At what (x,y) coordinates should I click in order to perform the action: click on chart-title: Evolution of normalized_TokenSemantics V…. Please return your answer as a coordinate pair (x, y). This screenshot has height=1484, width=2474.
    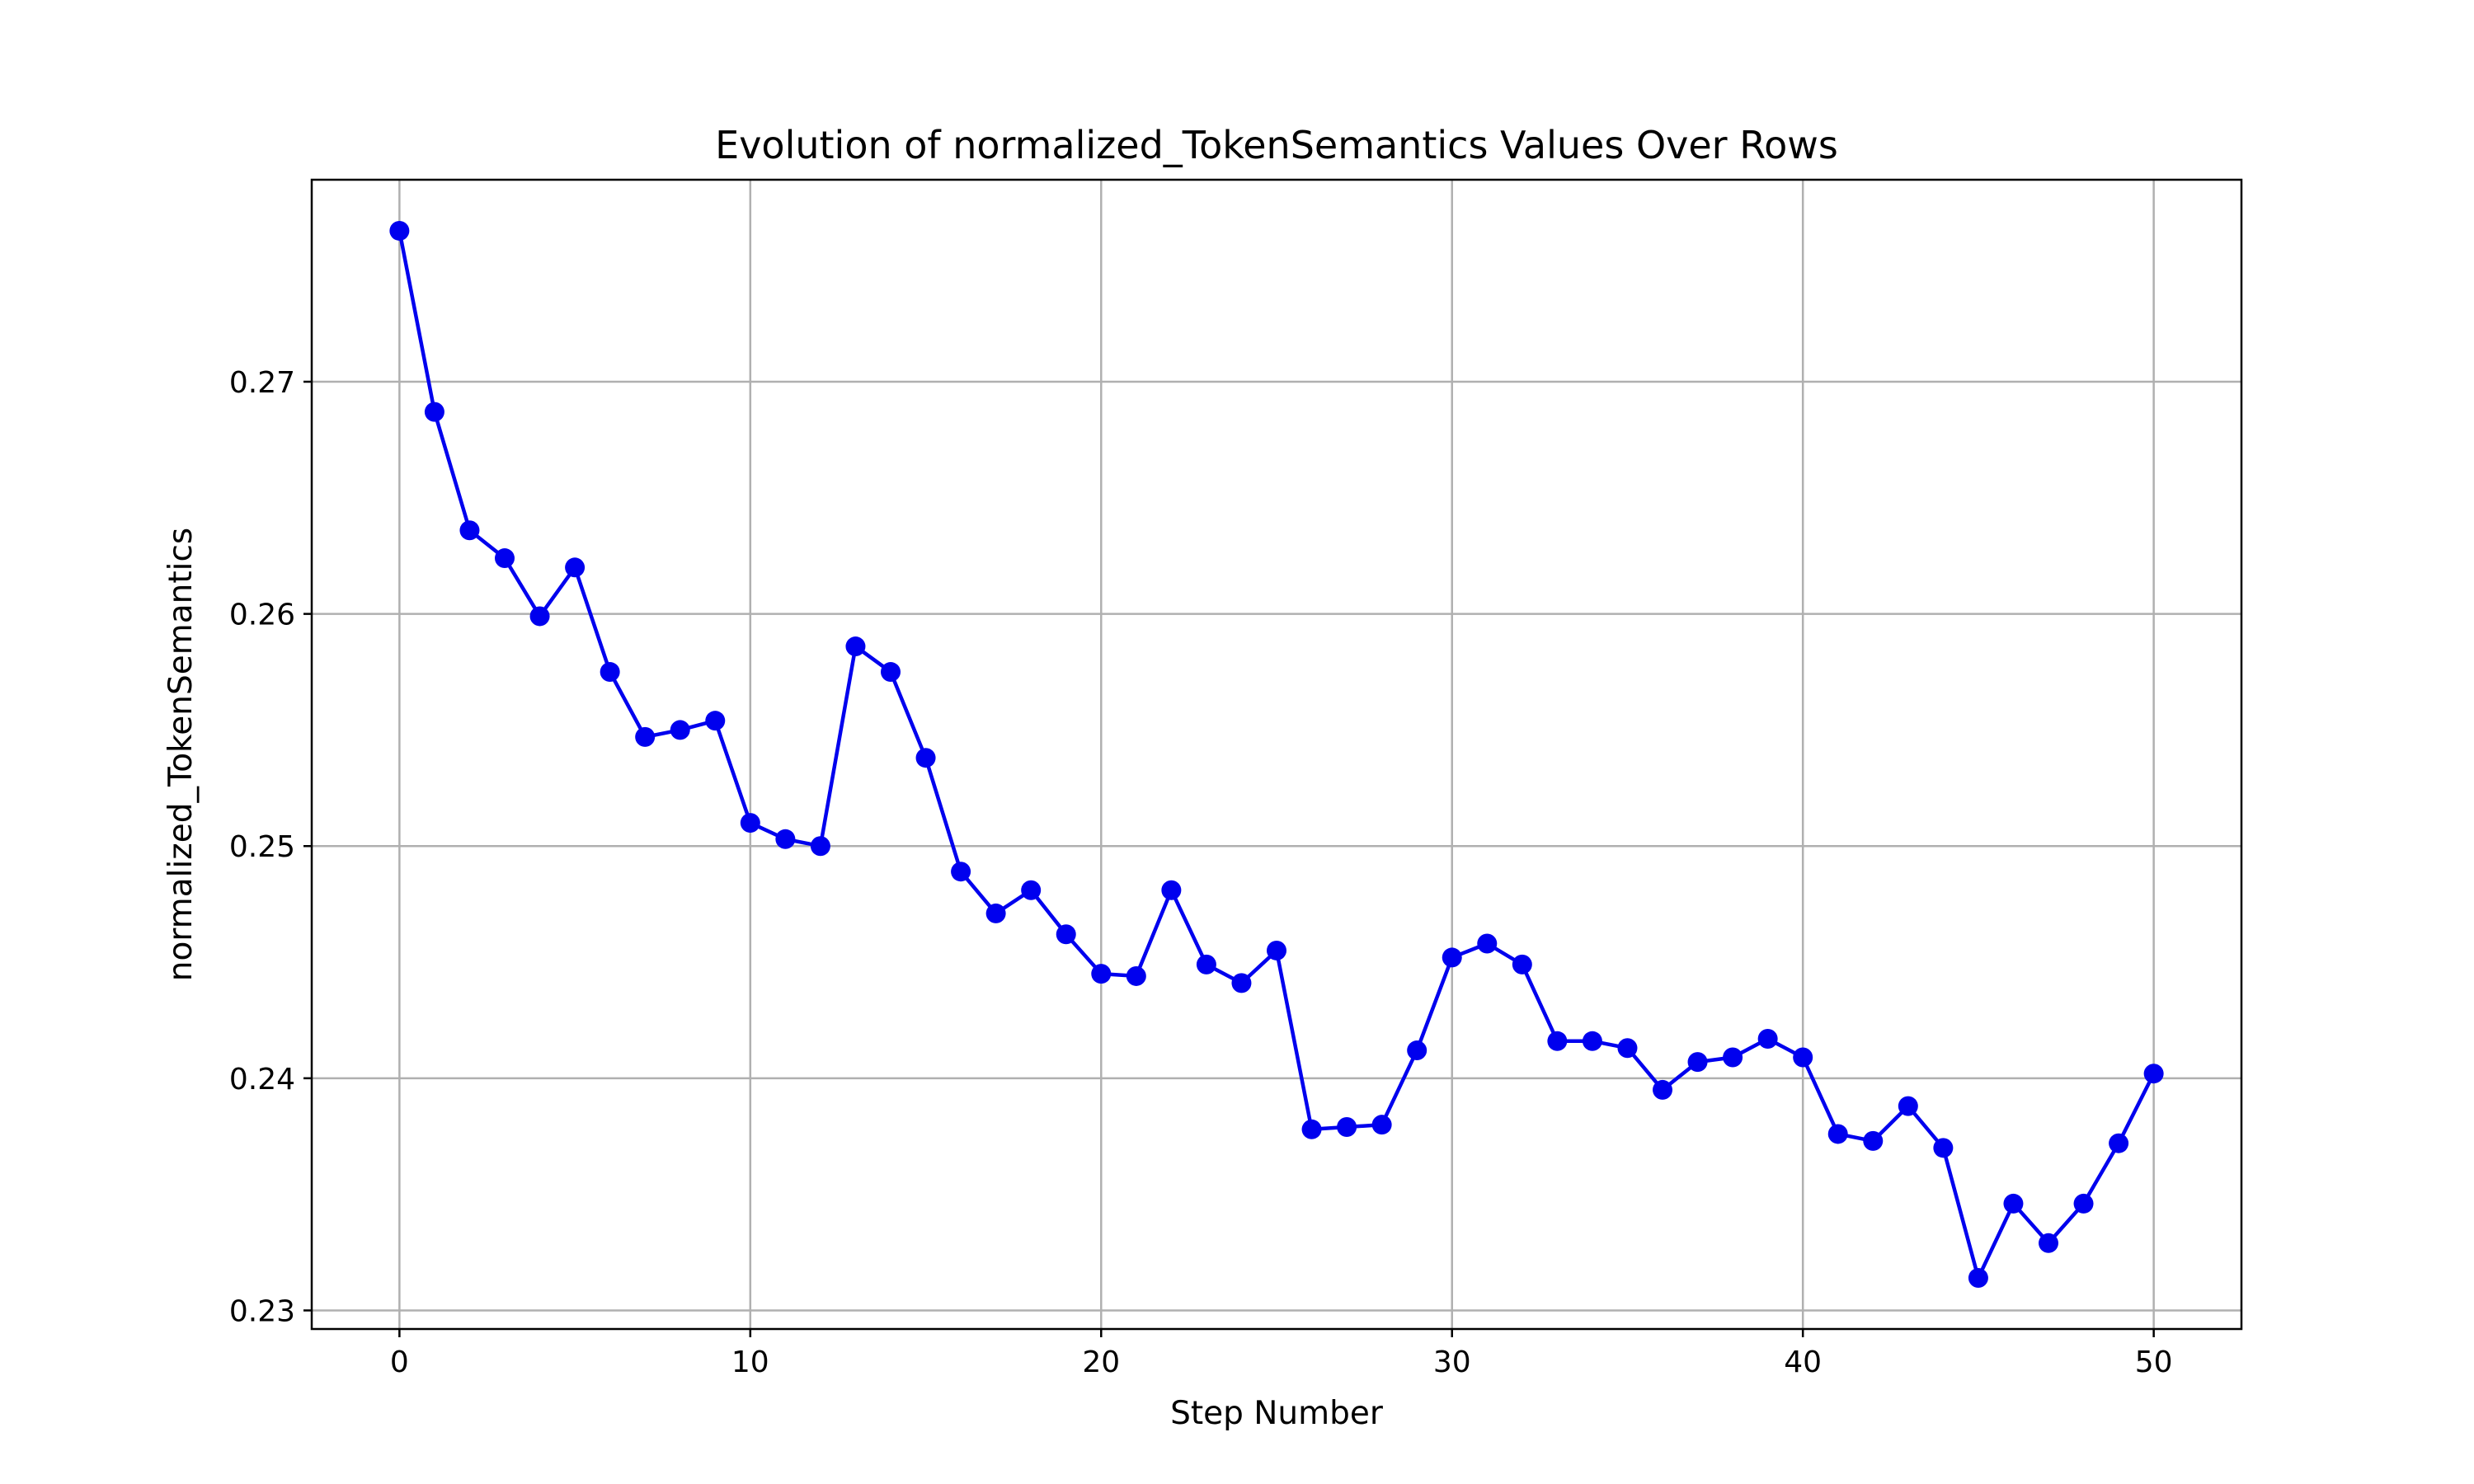
    Looking at the image, I should click on (1276, 145).